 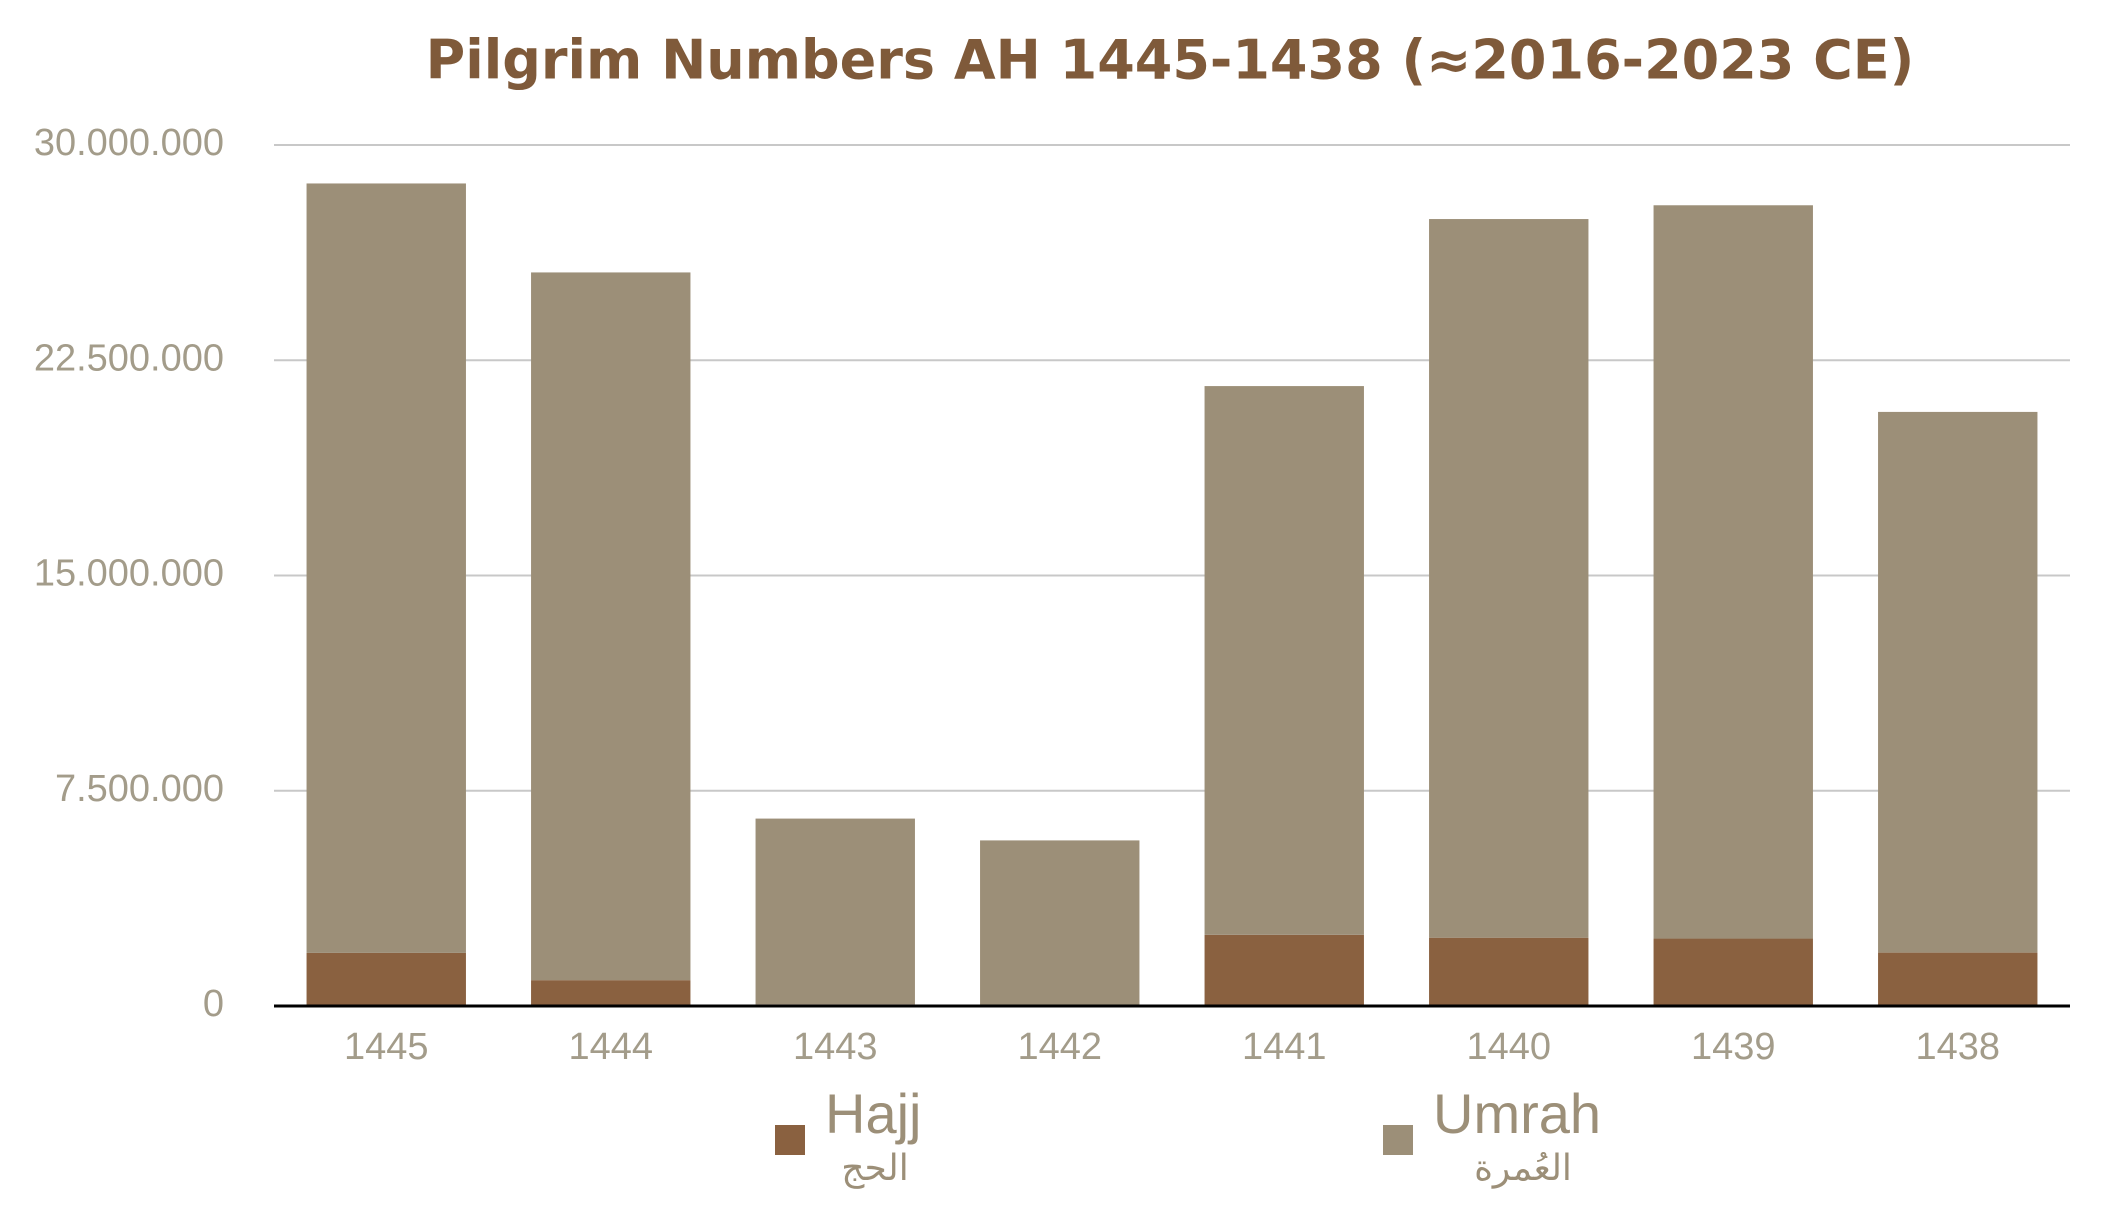 What do you see at coordinates (1957, 1047) in the screenshot?
I see `x-tick-label: 1438` at bounding box center [1957, 1047].